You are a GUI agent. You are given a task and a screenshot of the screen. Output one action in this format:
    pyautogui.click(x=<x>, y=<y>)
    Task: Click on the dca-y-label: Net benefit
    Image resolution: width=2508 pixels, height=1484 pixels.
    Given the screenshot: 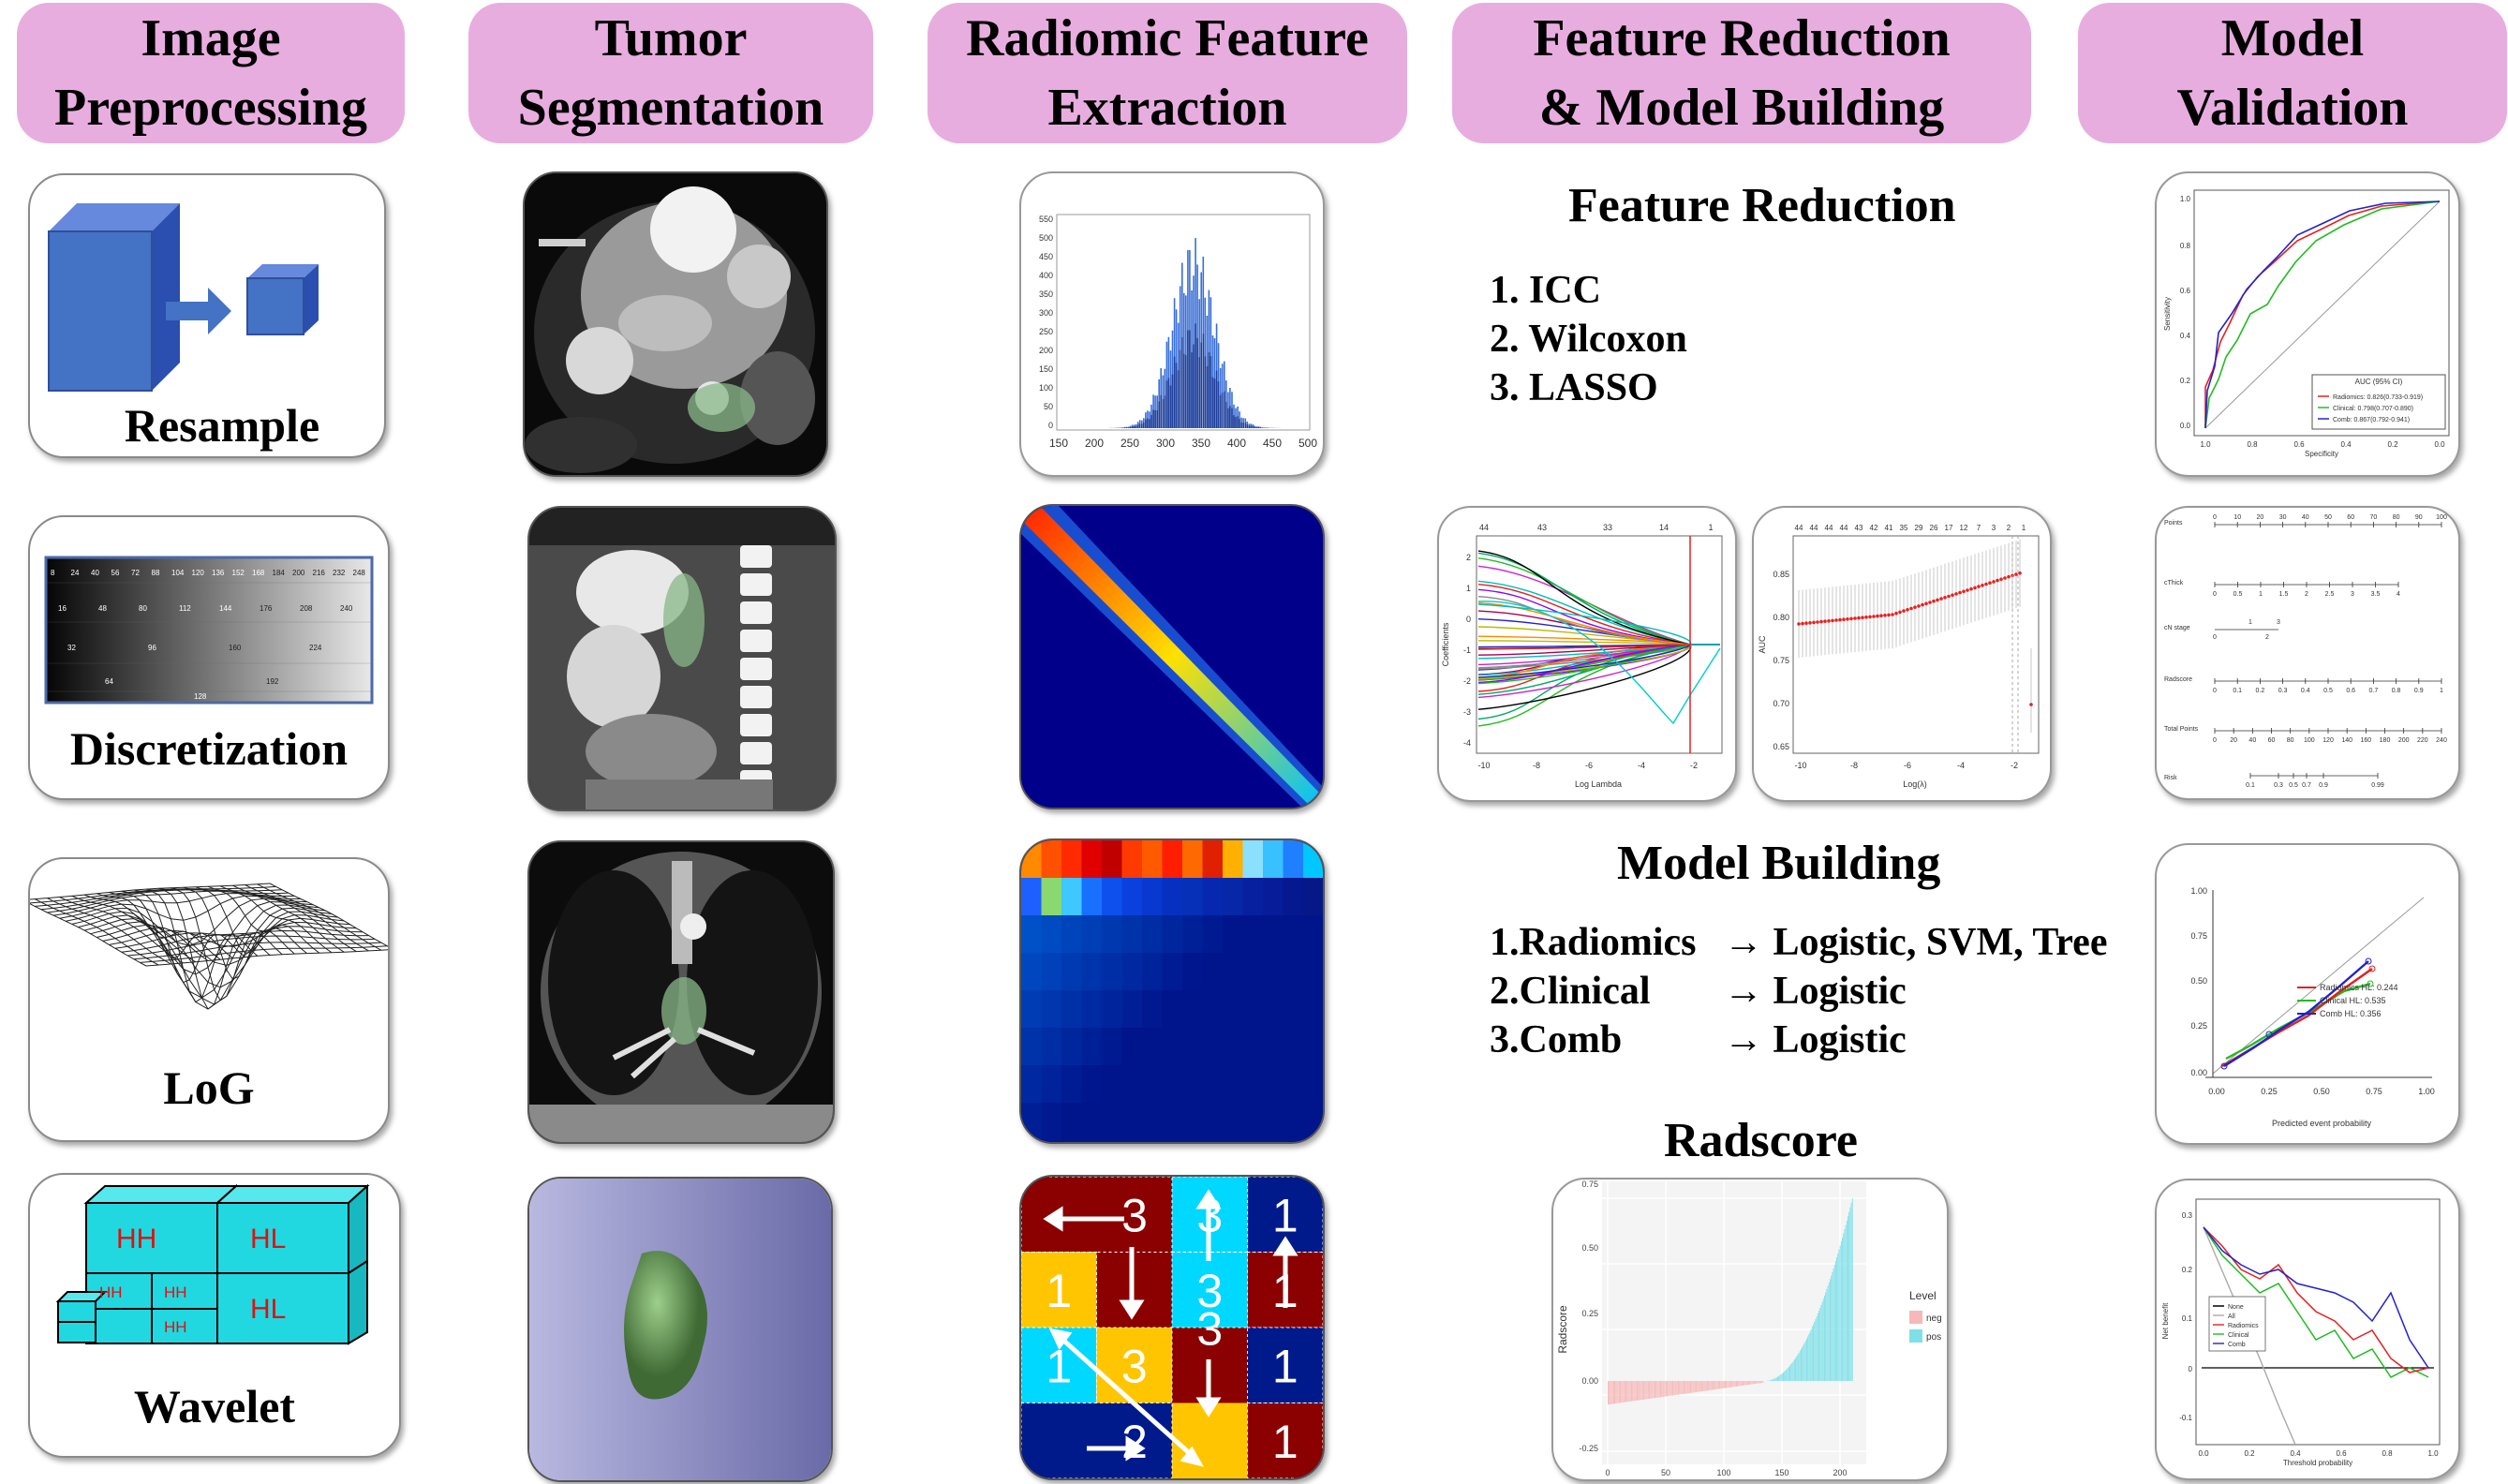 What is the action you would take?
    pyautogui.click(x=2165, y=1320)
    